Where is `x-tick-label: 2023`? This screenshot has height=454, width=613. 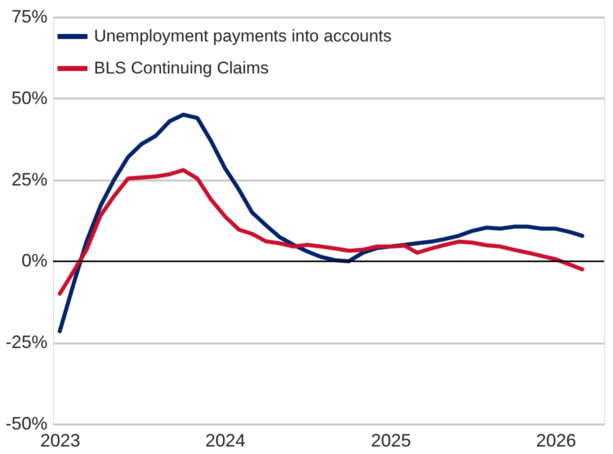 x-tick-label: 2023 is located at coordinates (60, 440).